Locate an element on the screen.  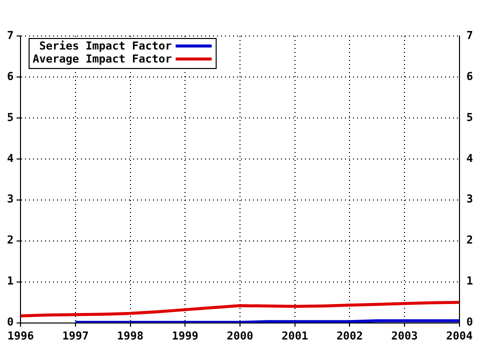
y-tick-label: 2 is located at coordinates (10, 240).